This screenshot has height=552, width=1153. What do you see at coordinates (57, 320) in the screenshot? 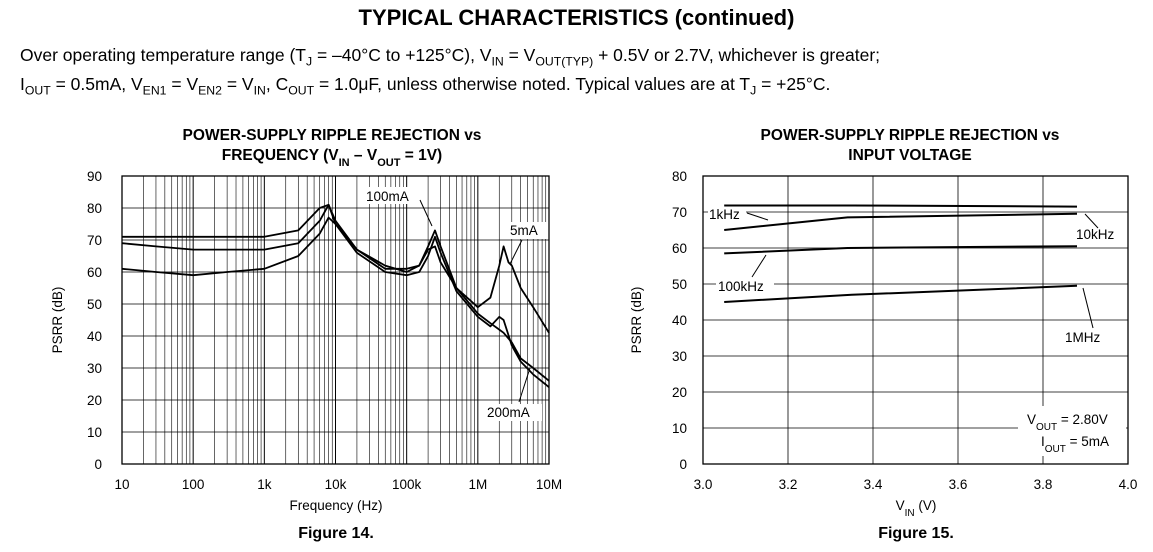
I see `chart1-y-axis-label: PSRR (dB)` at bounding box center [57, 320].